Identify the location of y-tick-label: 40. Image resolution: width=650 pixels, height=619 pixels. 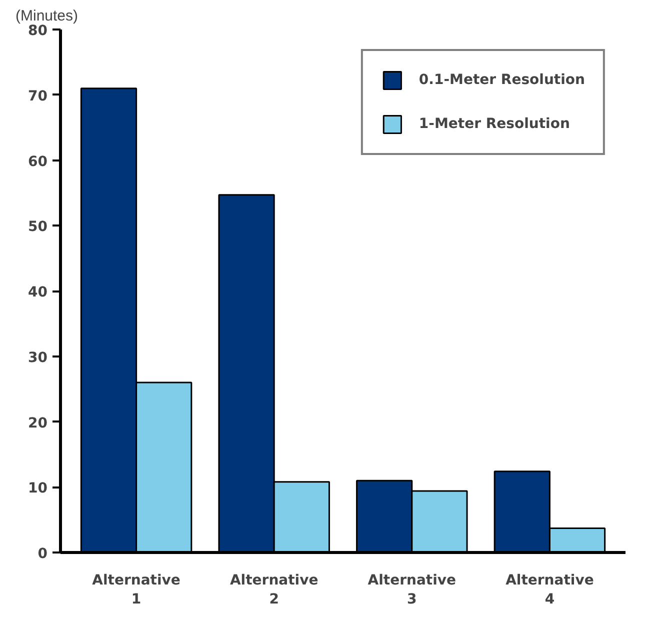
(38, 292).